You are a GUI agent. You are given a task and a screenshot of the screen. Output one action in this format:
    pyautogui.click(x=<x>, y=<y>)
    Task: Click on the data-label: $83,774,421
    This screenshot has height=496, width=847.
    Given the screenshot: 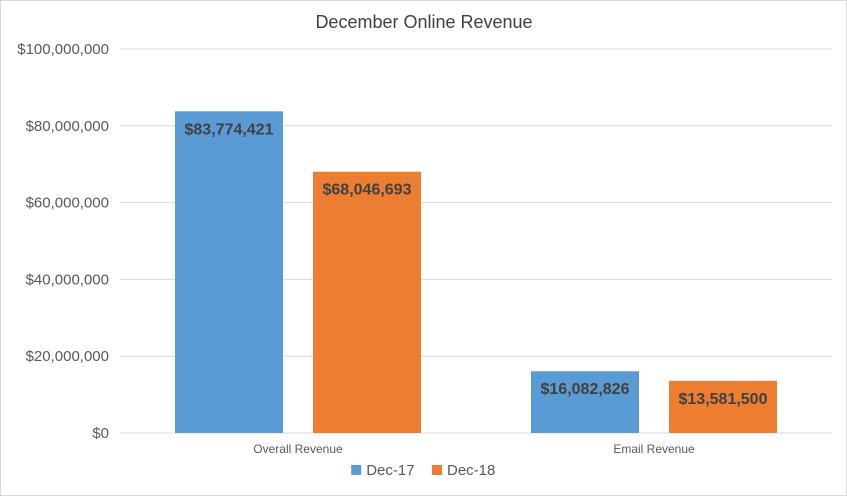 What is the action you would take?
    pyautogui.click(x=229, y=129)
    